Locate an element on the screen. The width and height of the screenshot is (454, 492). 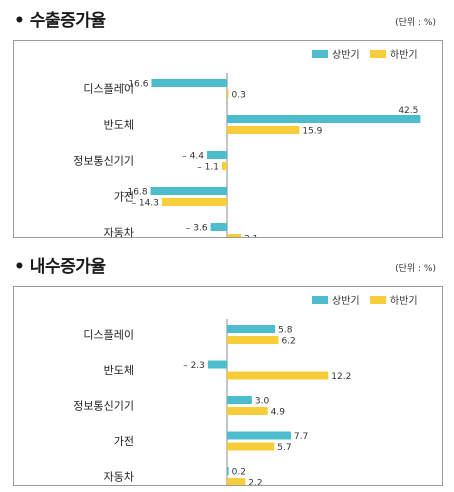
export-data-label: 0.3 is located at coordinates (239, 96).